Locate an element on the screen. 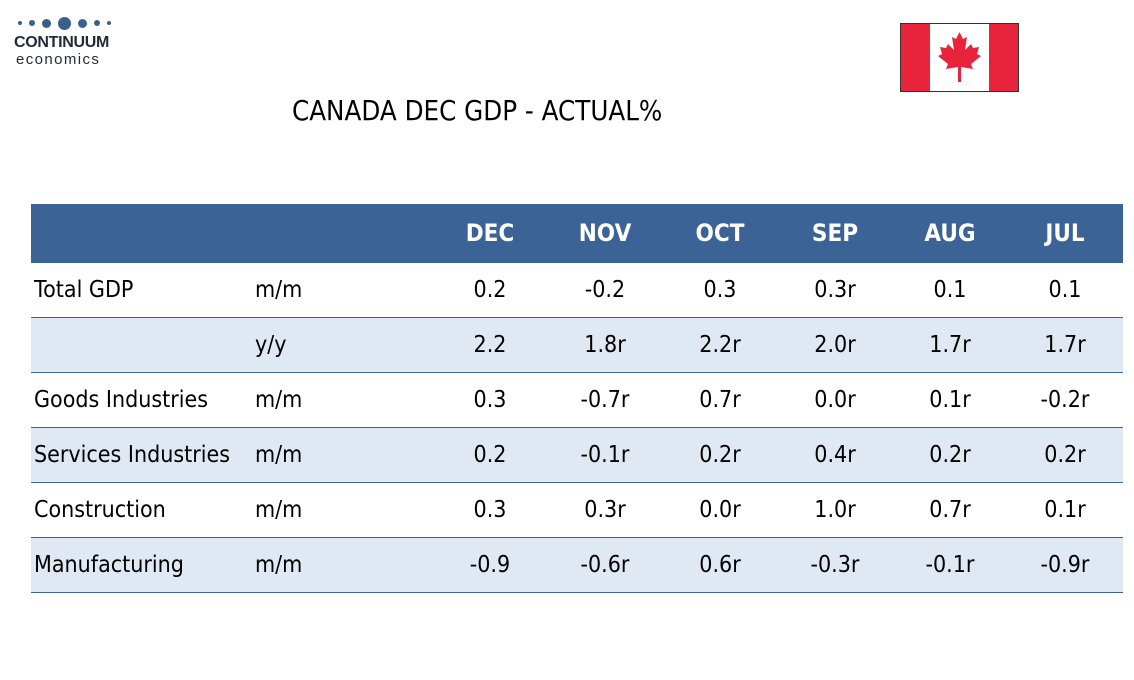 This screenshot has height=680, width=1134. table-cell: 0.6r is located at coordinates (720, 565).